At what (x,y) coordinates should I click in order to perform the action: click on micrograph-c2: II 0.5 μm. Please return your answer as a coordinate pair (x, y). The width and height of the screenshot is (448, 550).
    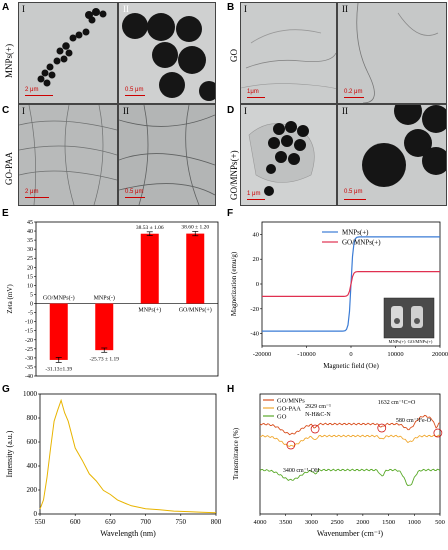
    Looking at the image, I should click on (167, 155).